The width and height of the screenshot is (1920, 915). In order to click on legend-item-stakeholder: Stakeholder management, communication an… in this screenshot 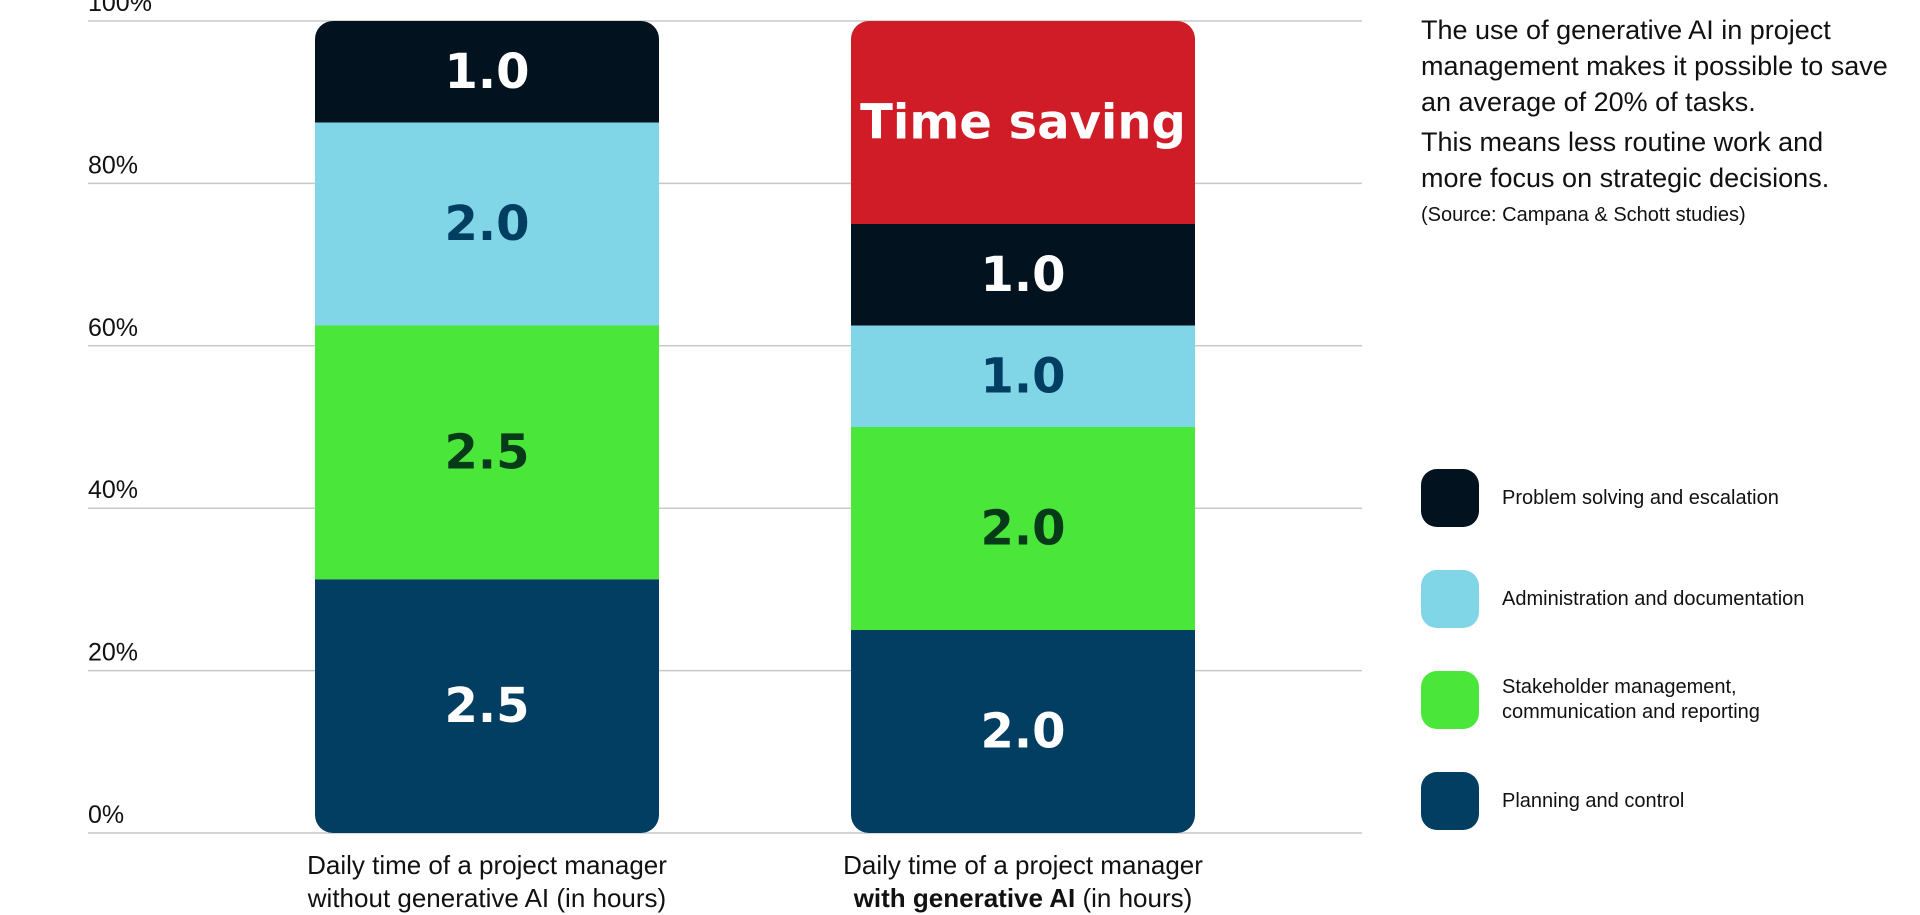, I will do `click(1661, 700)`.